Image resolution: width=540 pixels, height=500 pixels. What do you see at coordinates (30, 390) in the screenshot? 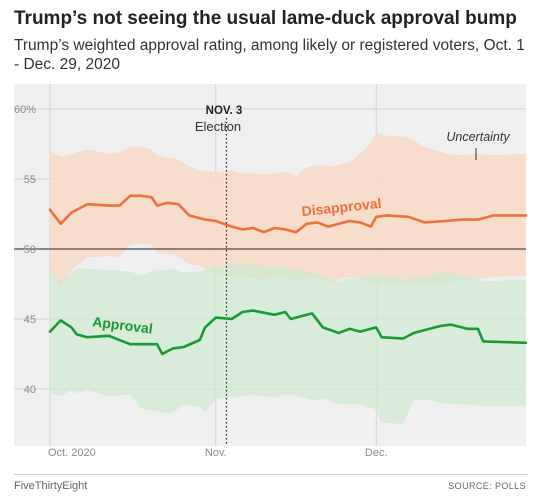
I see `y-tick-label: 40` at bounding box center [30, 390].